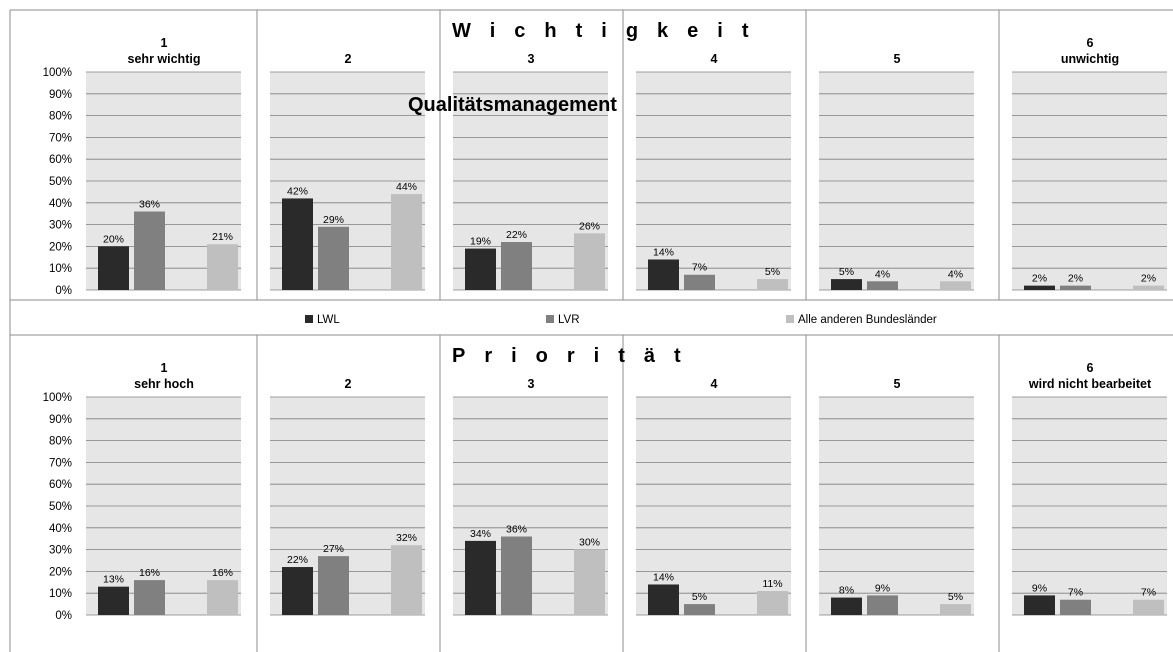  I want to click on legend: LWL LVR Alle anderen Bundesländer, so click(621, 320).